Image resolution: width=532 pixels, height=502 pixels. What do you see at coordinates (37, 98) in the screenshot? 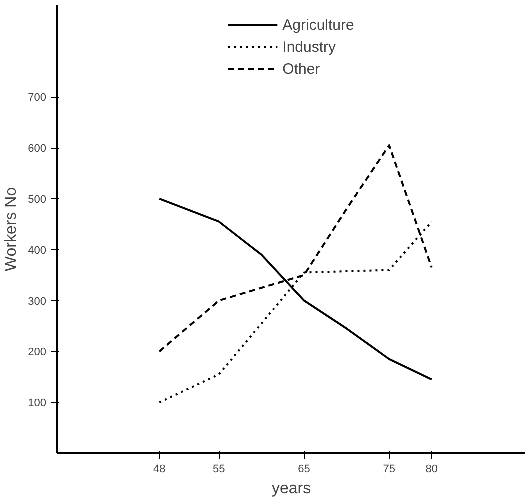
I see `y-tick-label: 700` at bounding box center [37, 98].